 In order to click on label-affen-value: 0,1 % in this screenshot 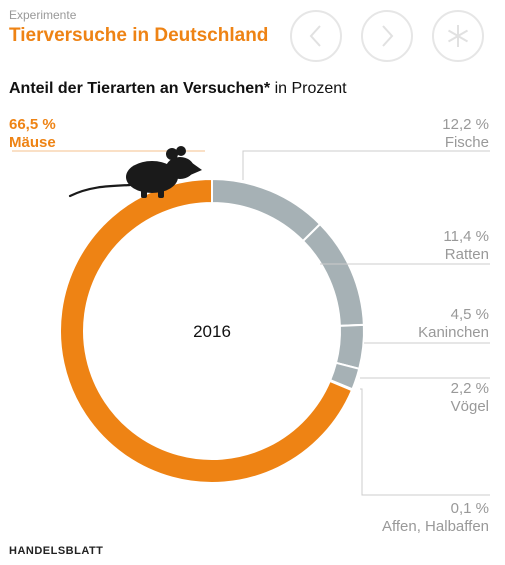, I will do `click(469, 508)`.